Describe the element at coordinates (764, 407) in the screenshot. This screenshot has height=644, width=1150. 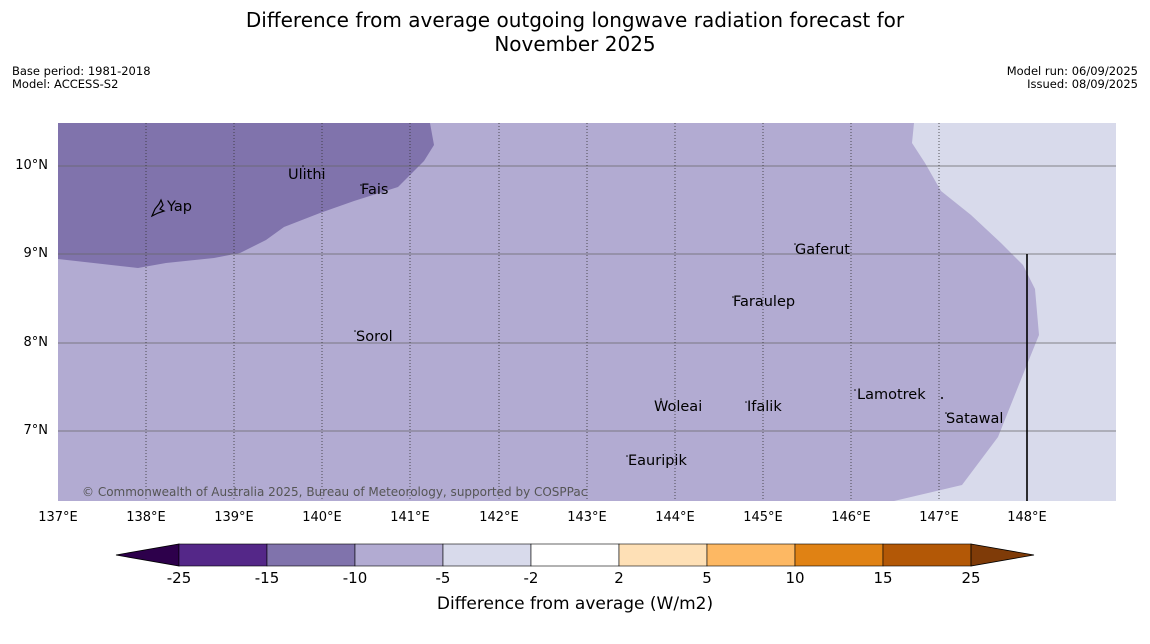
I see `place-label-ifalik: Ifalik` at that location.